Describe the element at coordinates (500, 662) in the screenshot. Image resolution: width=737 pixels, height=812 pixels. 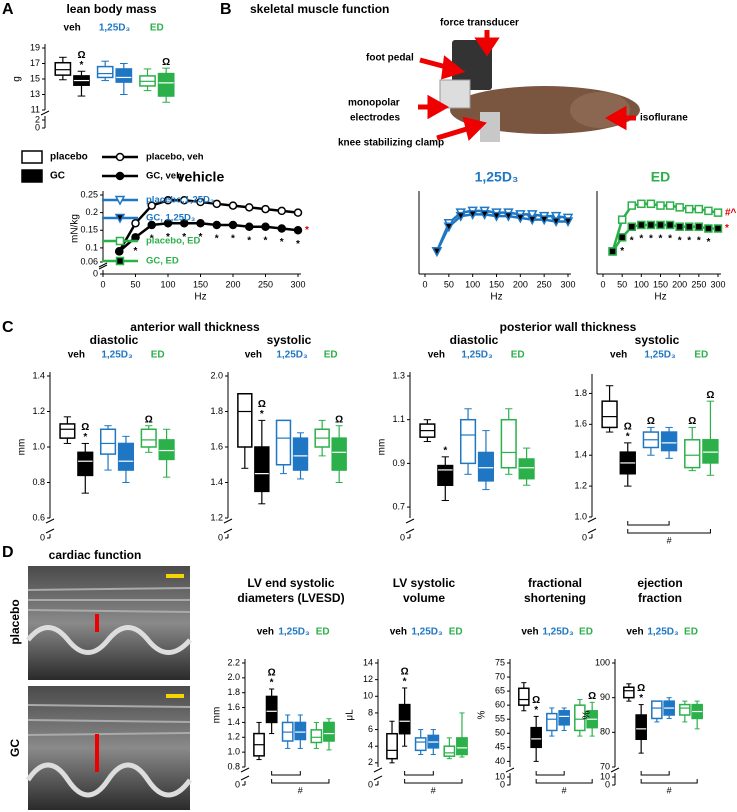
I see `y-tick-label: 75` at that location.